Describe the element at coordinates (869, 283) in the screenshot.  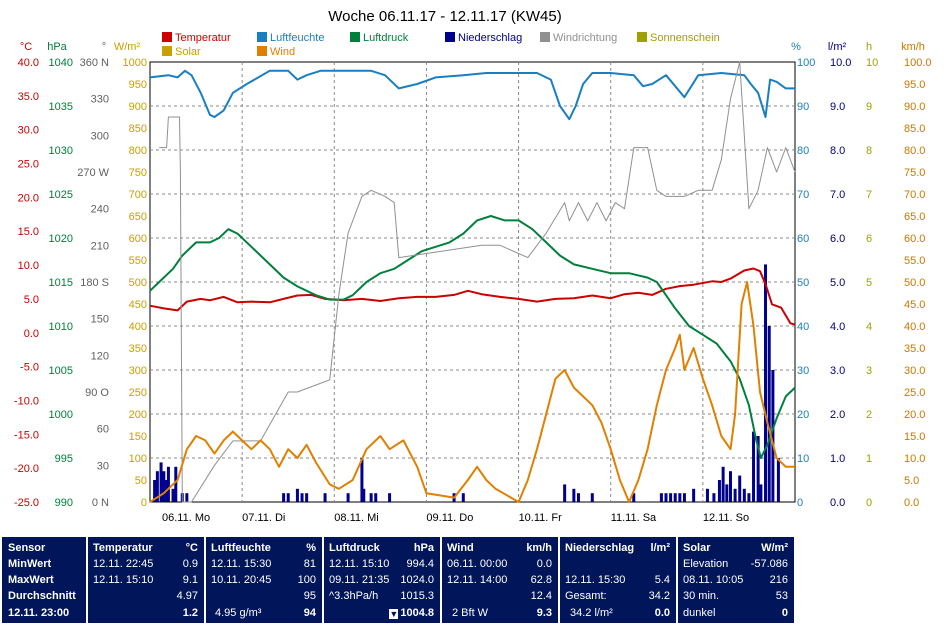
I see `sunshine-tick-label: 5` at that location.